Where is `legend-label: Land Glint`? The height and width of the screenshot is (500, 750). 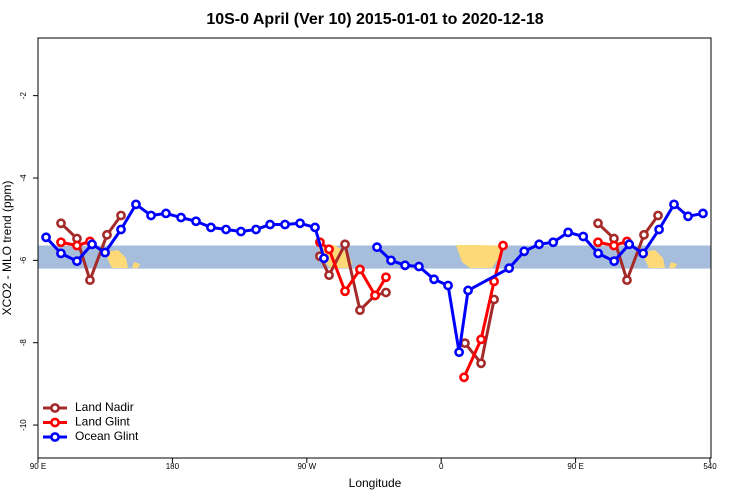 legend-label: Land Glint is located at coordinates (102, 422).